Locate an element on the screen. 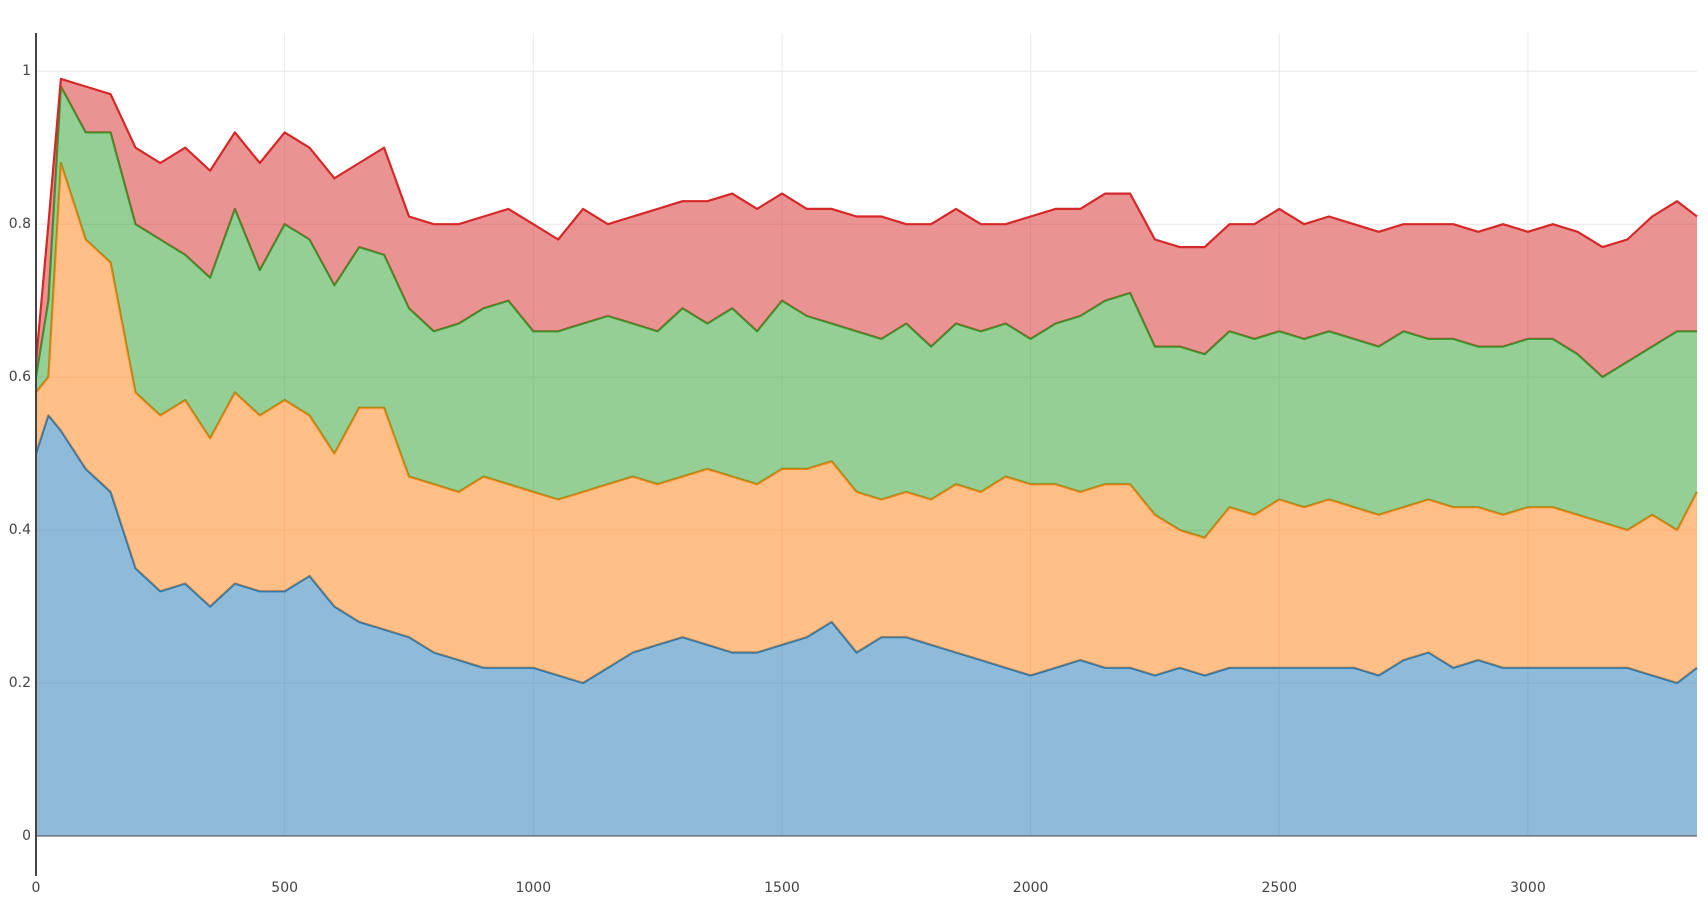 This screenshot has height=902, width=1708. x-tick-label: 1500 is located at coordinates (782, 888).